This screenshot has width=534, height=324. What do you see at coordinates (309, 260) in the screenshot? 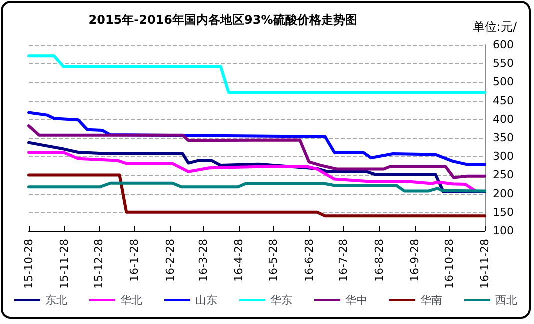
I see `x-tick-label: 16-6-28` at bounding box center [309, 260].